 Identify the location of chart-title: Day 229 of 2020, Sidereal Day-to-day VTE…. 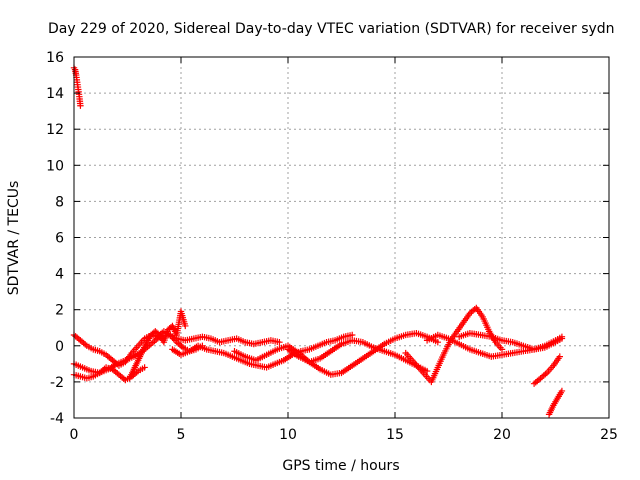
(331, 29).